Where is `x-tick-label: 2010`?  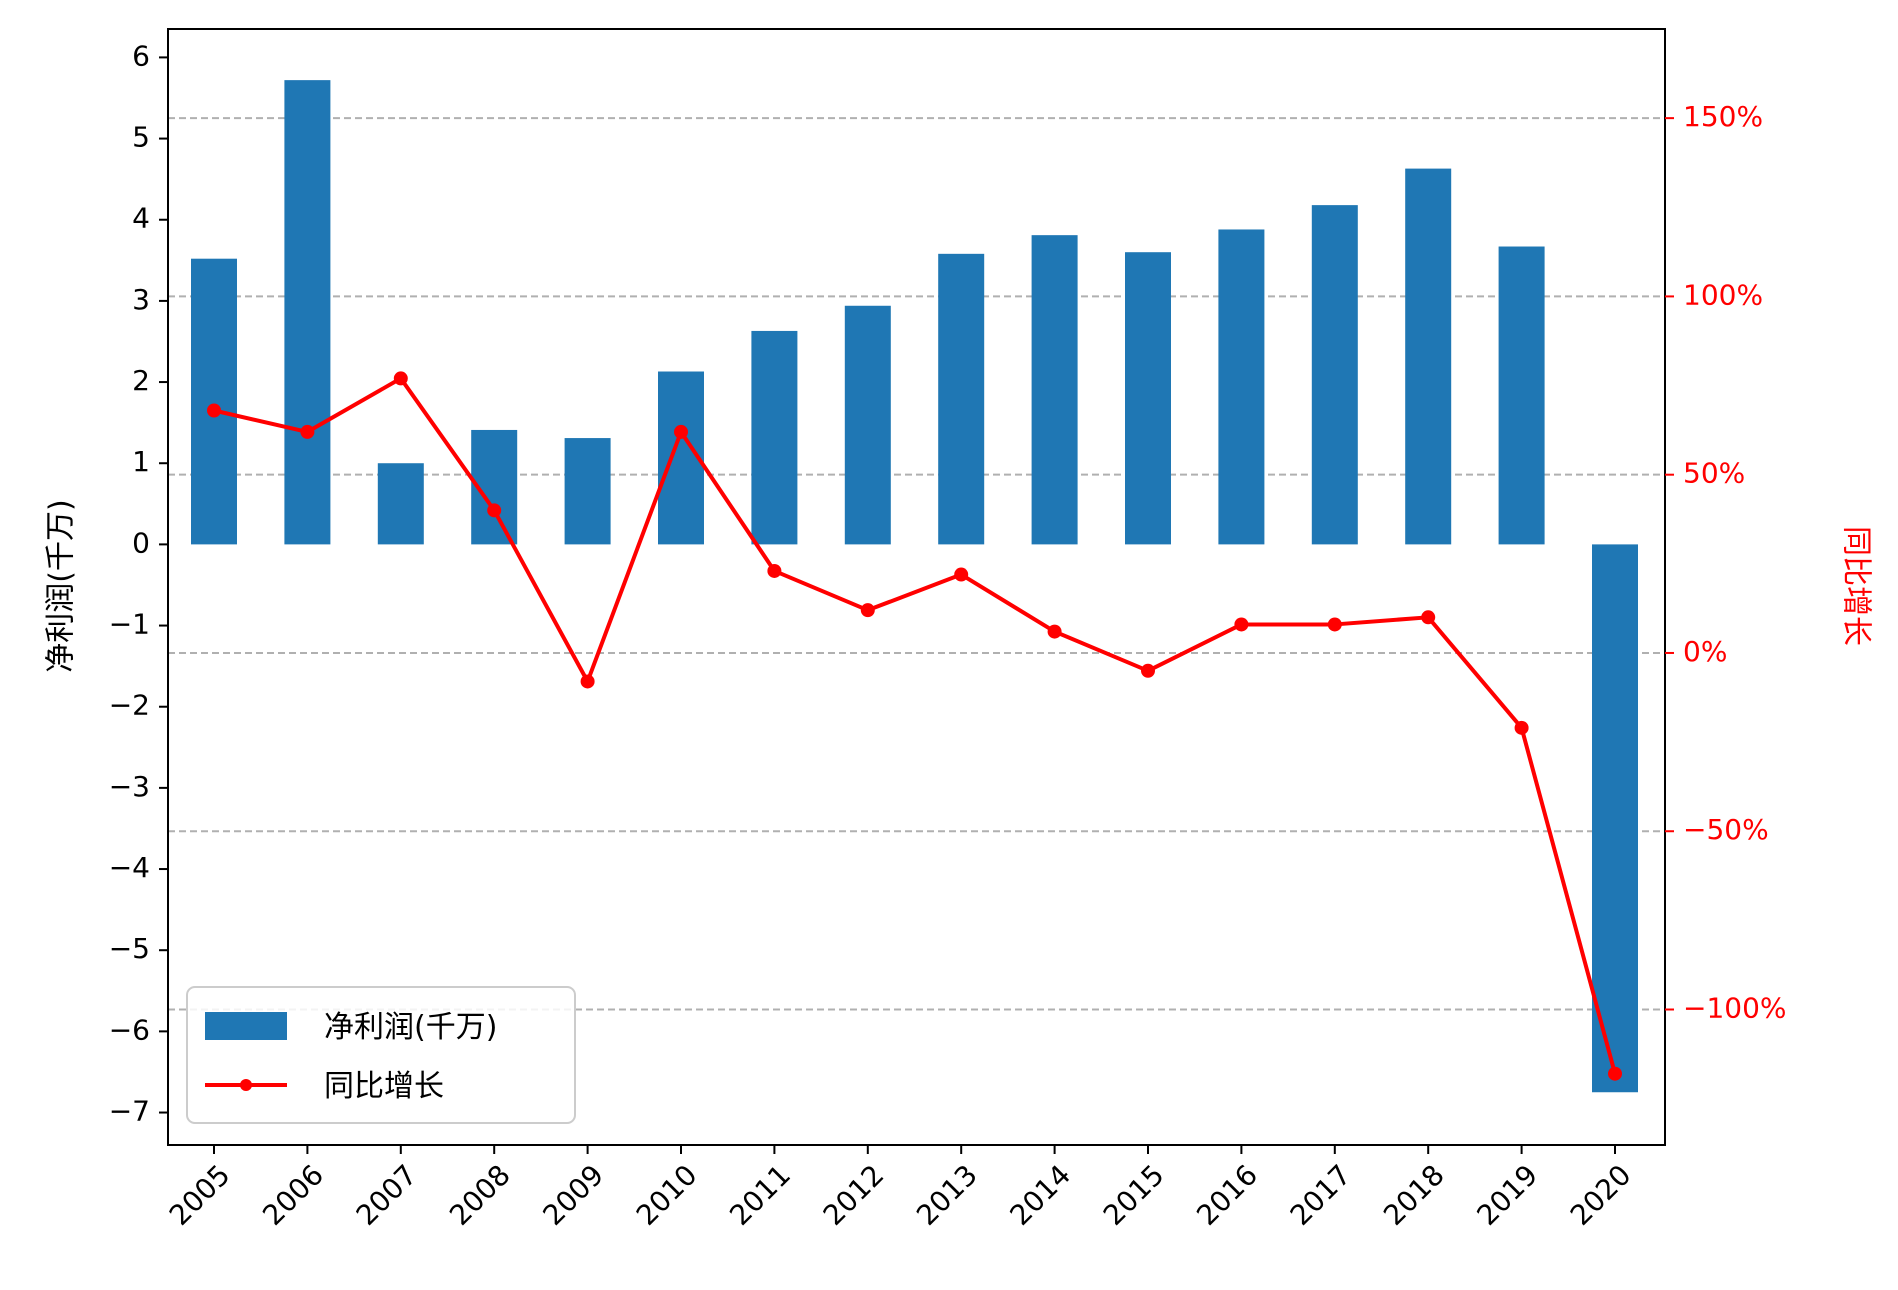 x-tick-label: 2010 is located at coordinates (667, 1195).